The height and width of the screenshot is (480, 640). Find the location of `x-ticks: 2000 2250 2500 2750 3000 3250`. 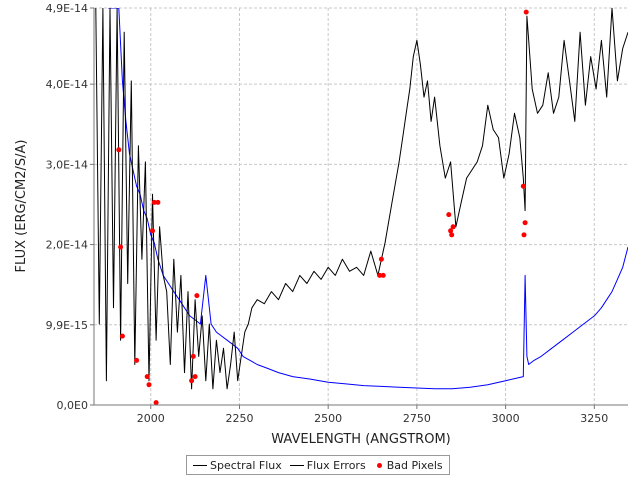

x-ticks: 2000 2250 2500 2750 3000 3250 is located at coordinates (372, 415).